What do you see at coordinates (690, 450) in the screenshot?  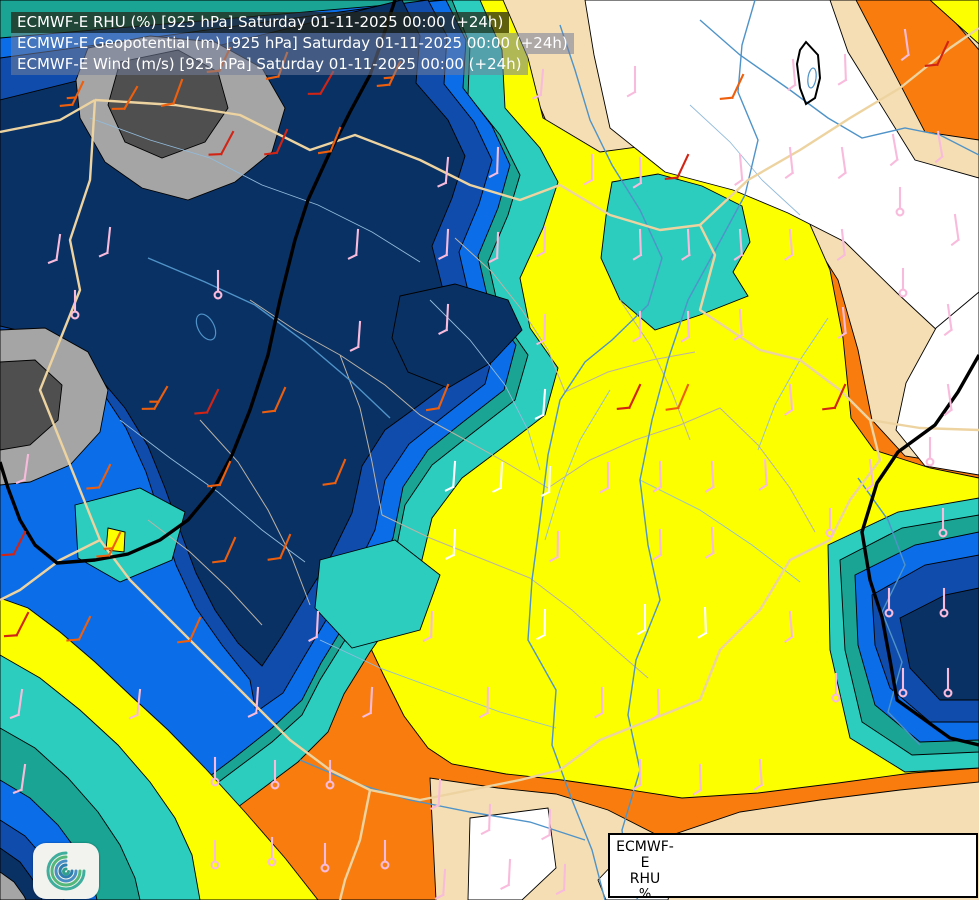 I see `river-tisza` at bounding box center [690, 450].